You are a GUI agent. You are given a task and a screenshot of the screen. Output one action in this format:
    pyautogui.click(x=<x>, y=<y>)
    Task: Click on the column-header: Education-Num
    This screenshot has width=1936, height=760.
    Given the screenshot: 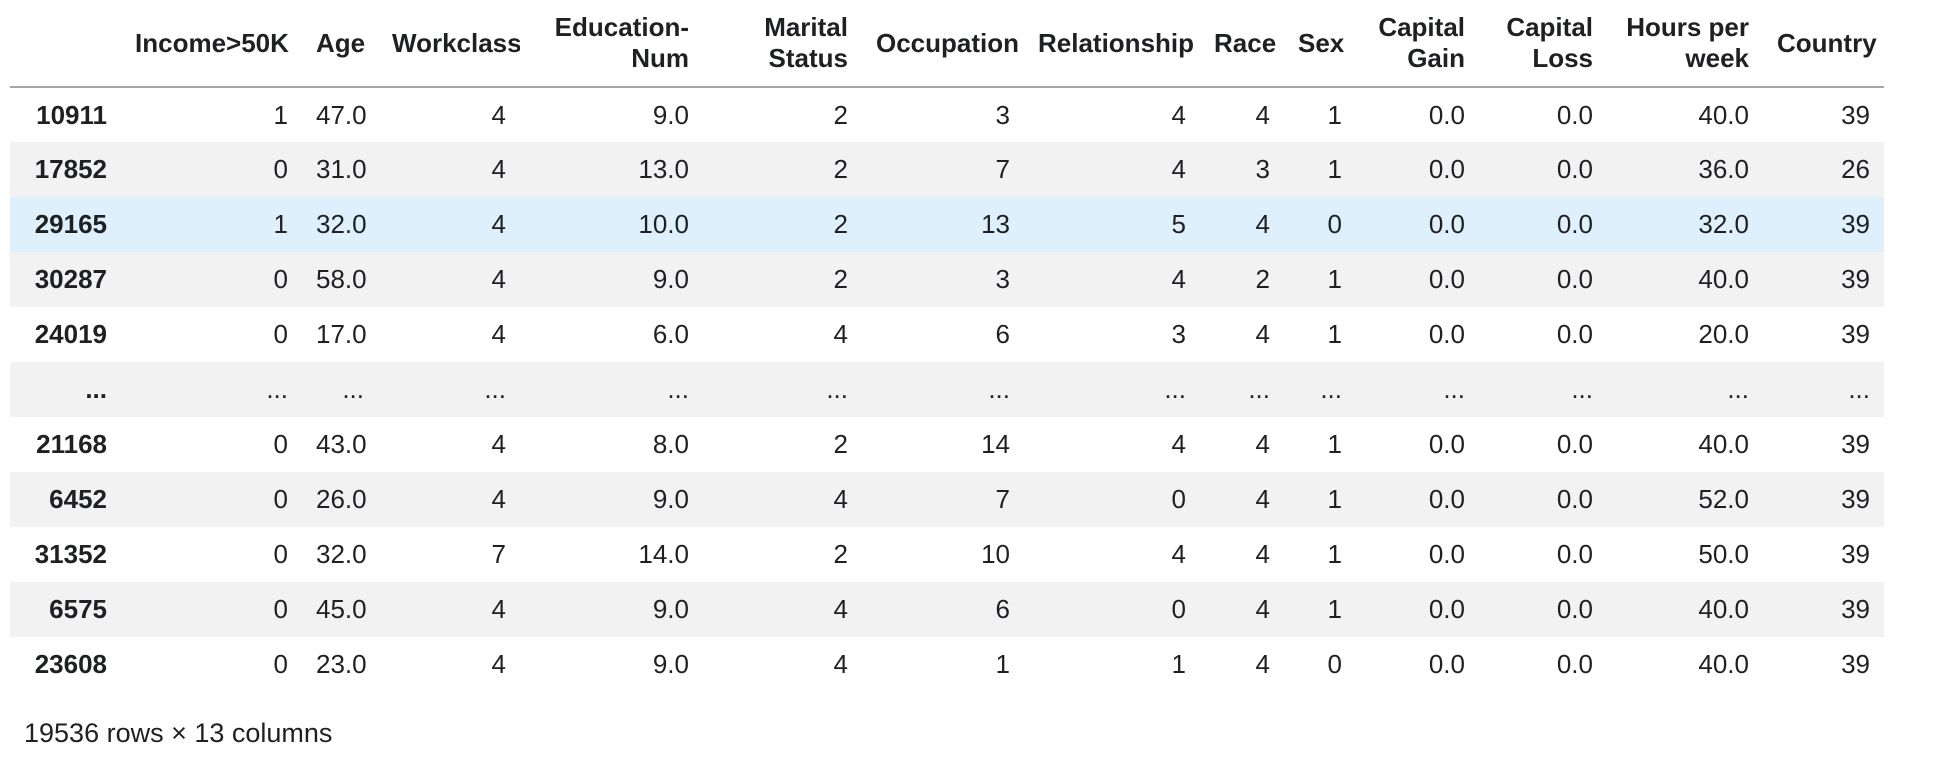 What is the action you would take?
    pyautogui.click(x=611, y=44)
    